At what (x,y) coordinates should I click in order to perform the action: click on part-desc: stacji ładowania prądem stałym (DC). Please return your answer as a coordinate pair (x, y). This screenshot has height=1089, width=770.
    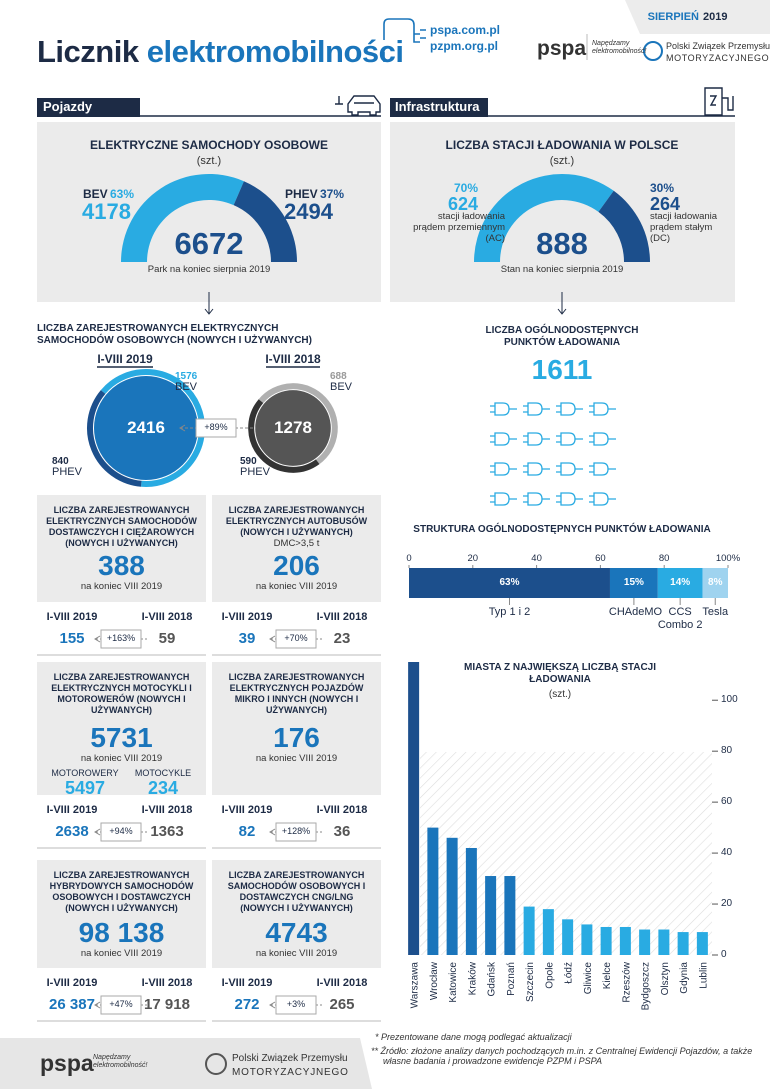
    Looking at the image, I should click on (684, 227).